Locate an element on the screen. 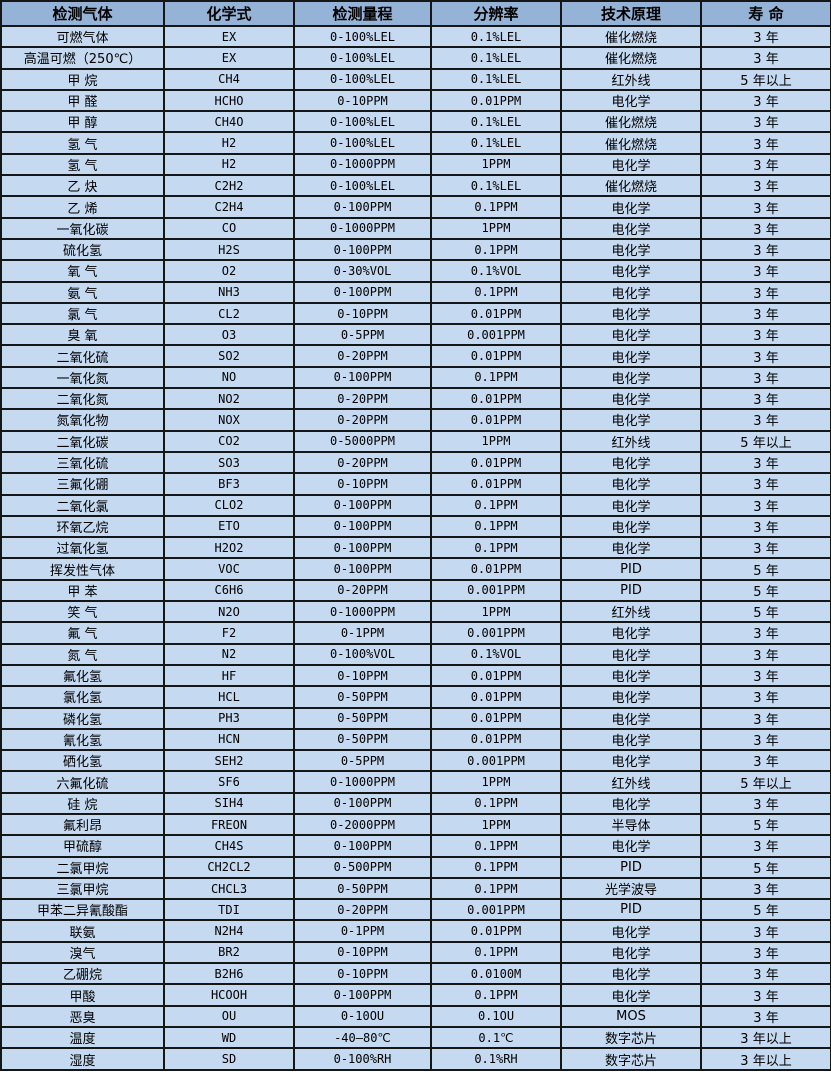 This screenshot has height=1075, width=831. cell-gas-name: 乙 烯 is located at coordinates (82, 207).